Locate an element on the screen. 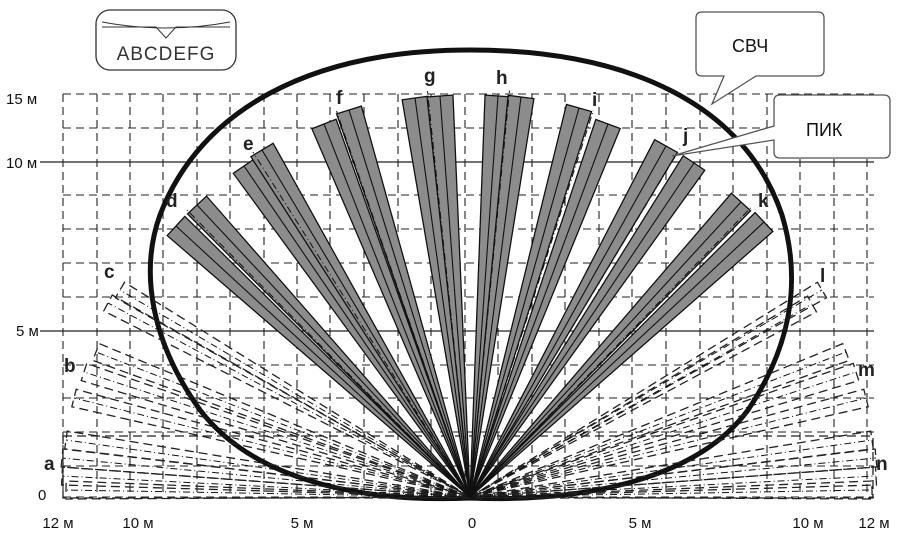 Image resolution: width=897 pixels, height=538 pixels. zone-label-m: m is located at coordinates (866, 370).